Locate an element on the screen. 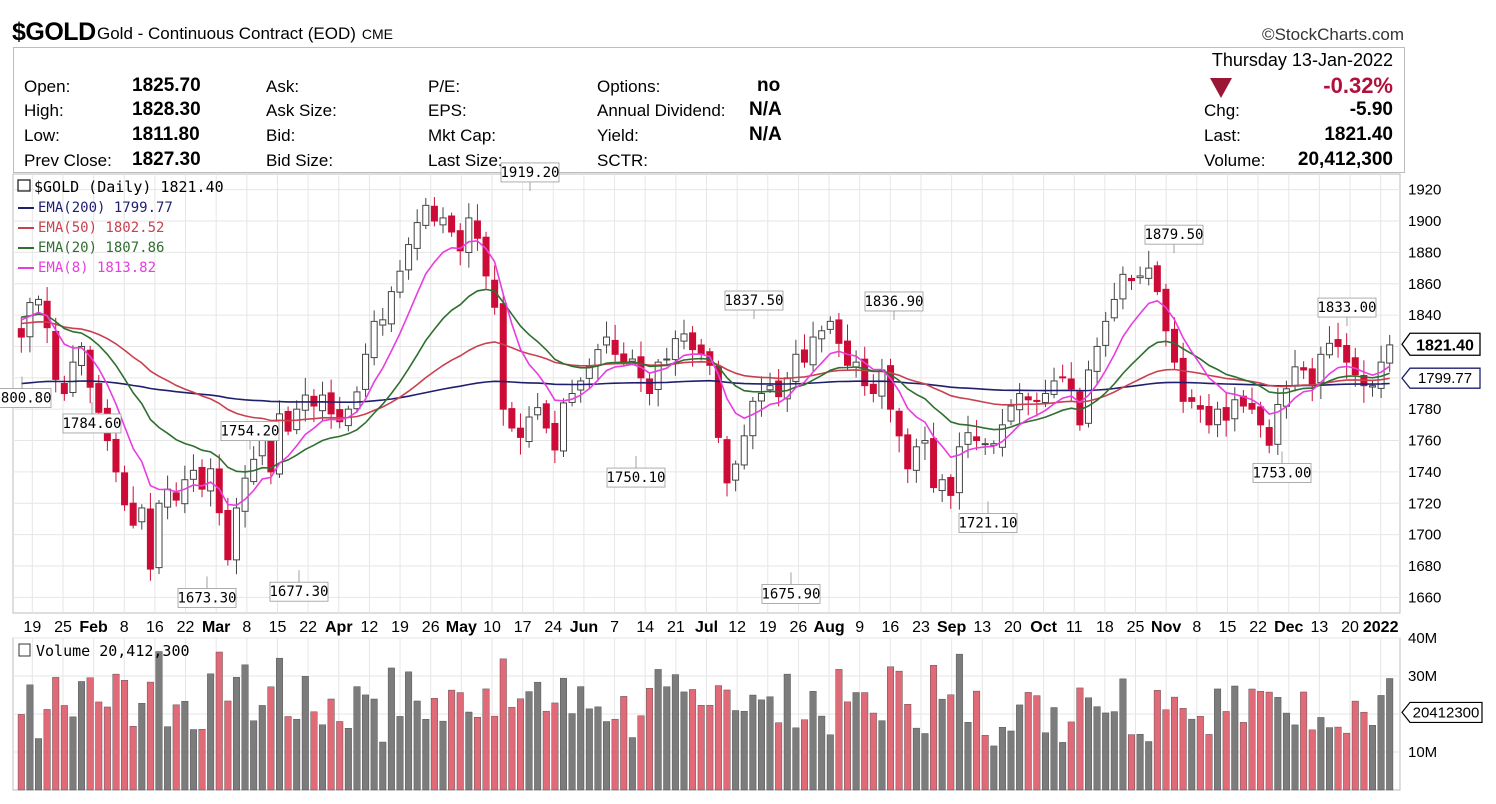 The image size is (1496, 804). options-value: no is located at coordinates (769, 85).